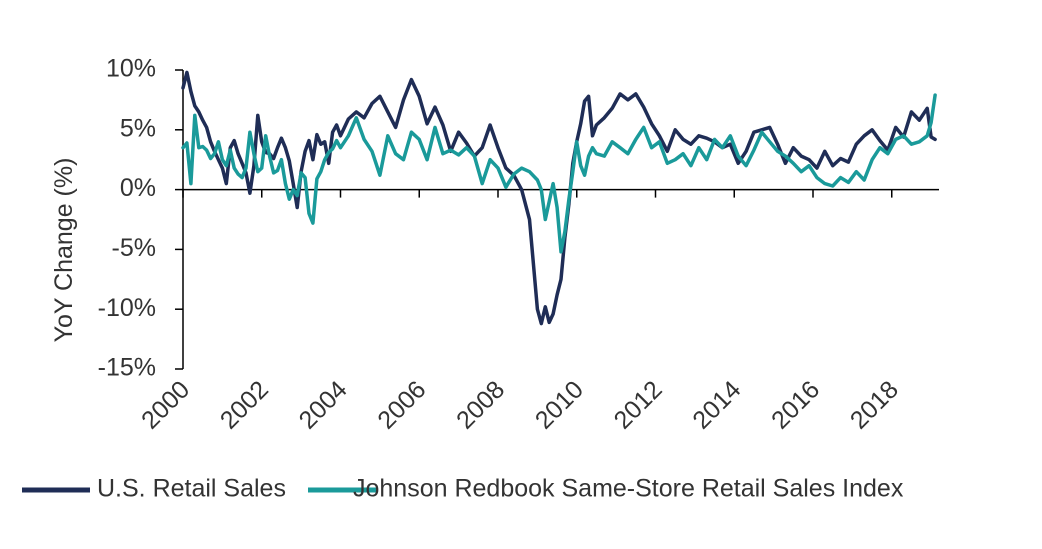 The image size is (1042, 549). I want to click on y-tick-labels: 10% 5% 0% -5% -10% -15%, so click(127, 218).